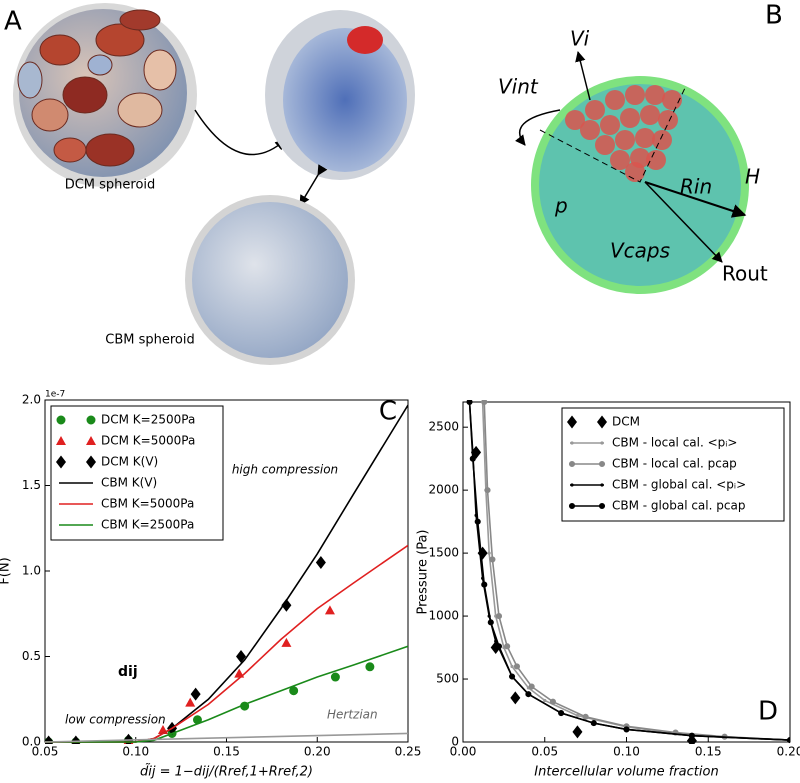 This screenshot has height=783, width=800. I want to click on x-tick-label: 0.10, so click(135, 752).